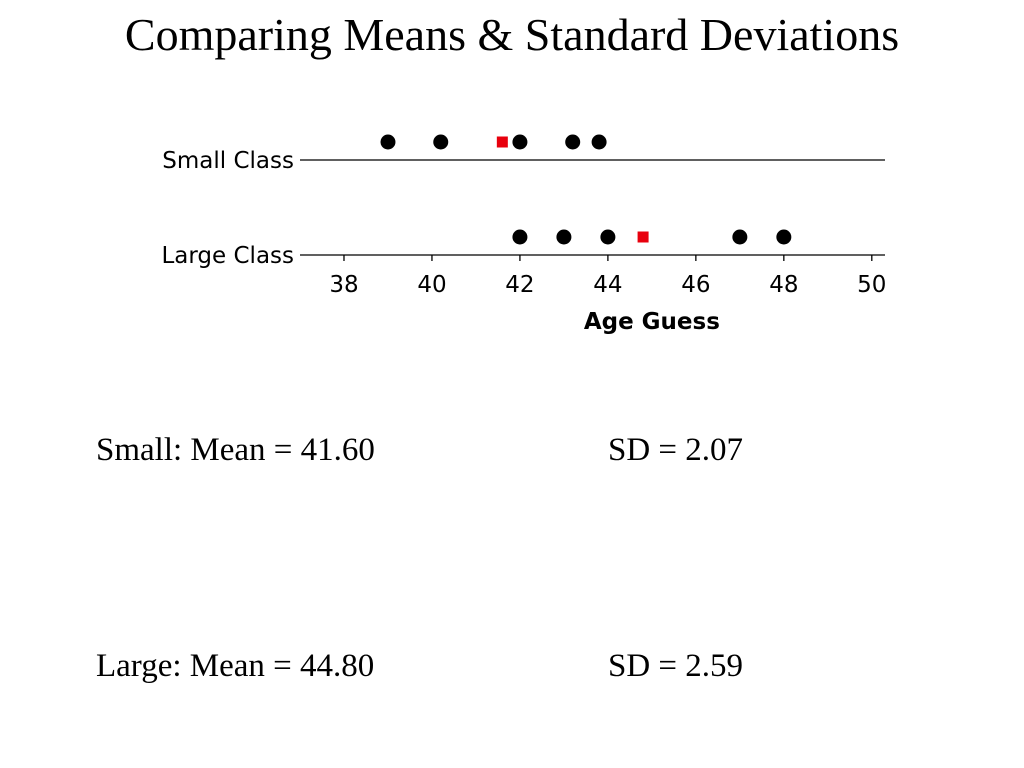  Describe the element at coordinates (695, 285) in the screenshot. I see `x-tick-label: 46` at that location.